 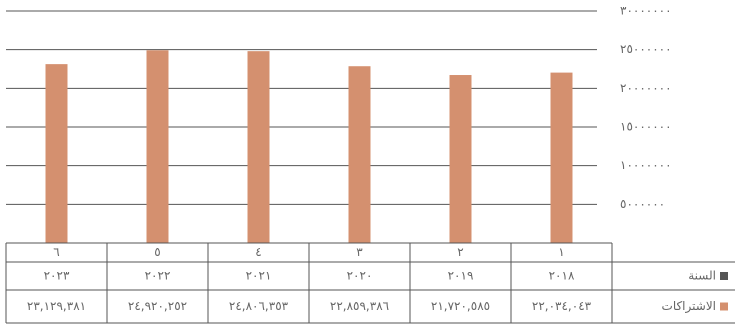 I want to click on column-index: ٢, so click(x=460, y=252).